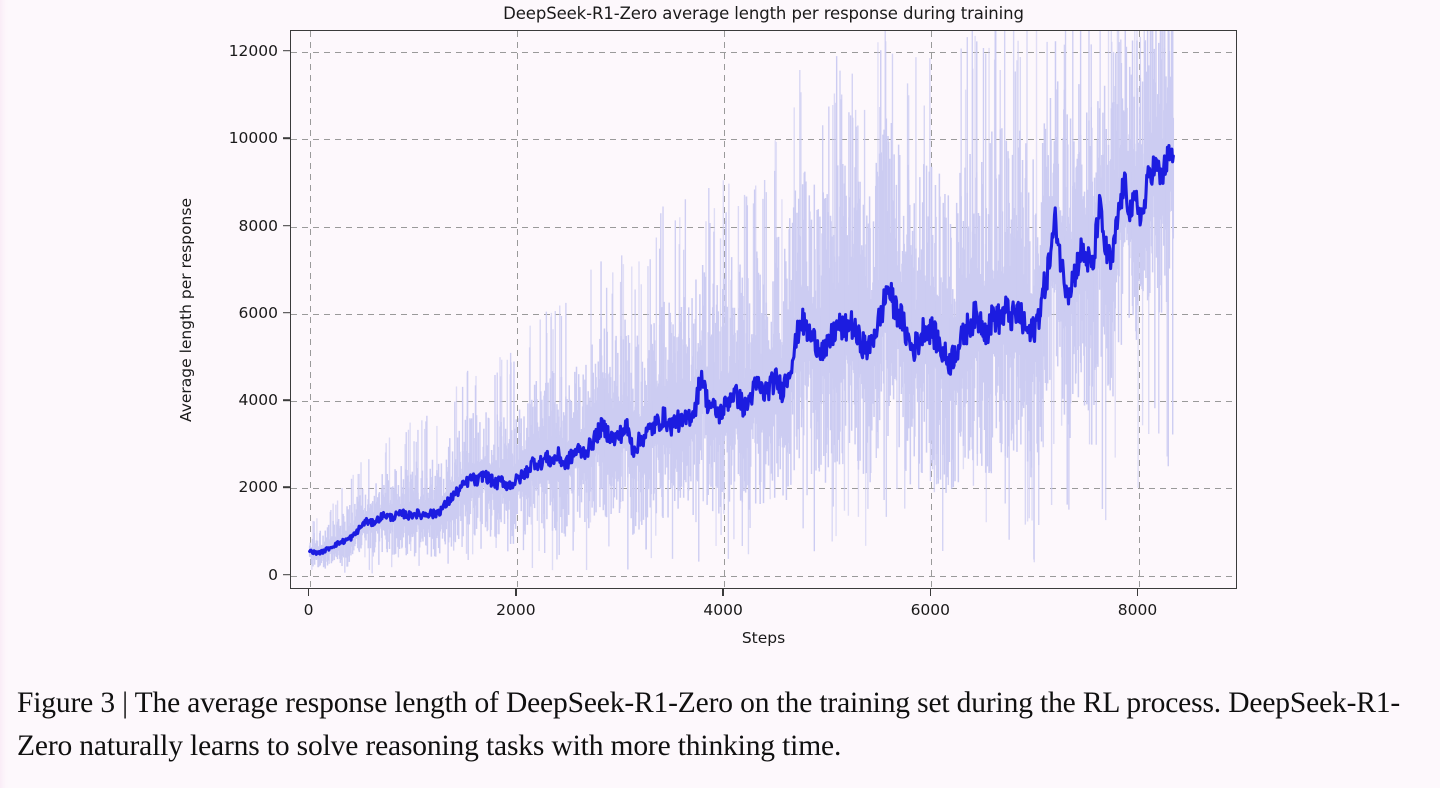  What do you see at coordinates (1137, 610) in the screenshot?
I see `x-tick-label: 8000` at bounding box center [1137, 610].